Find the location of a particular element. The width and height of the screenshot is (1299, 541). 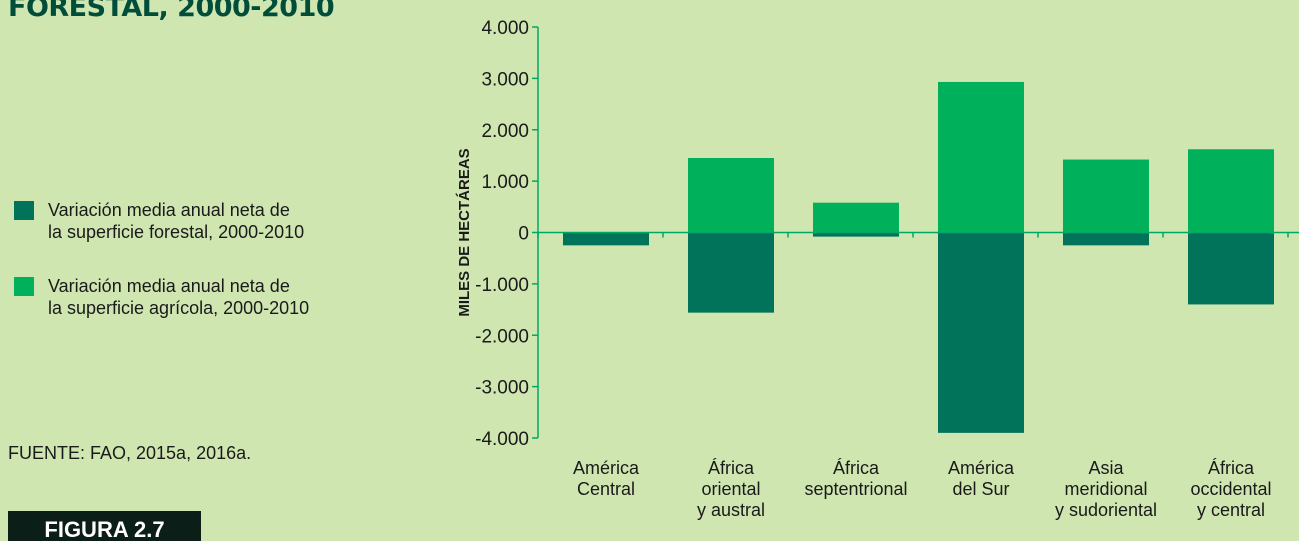

y-tick-label-5: 1.000 is located at coordinates (505, 182).